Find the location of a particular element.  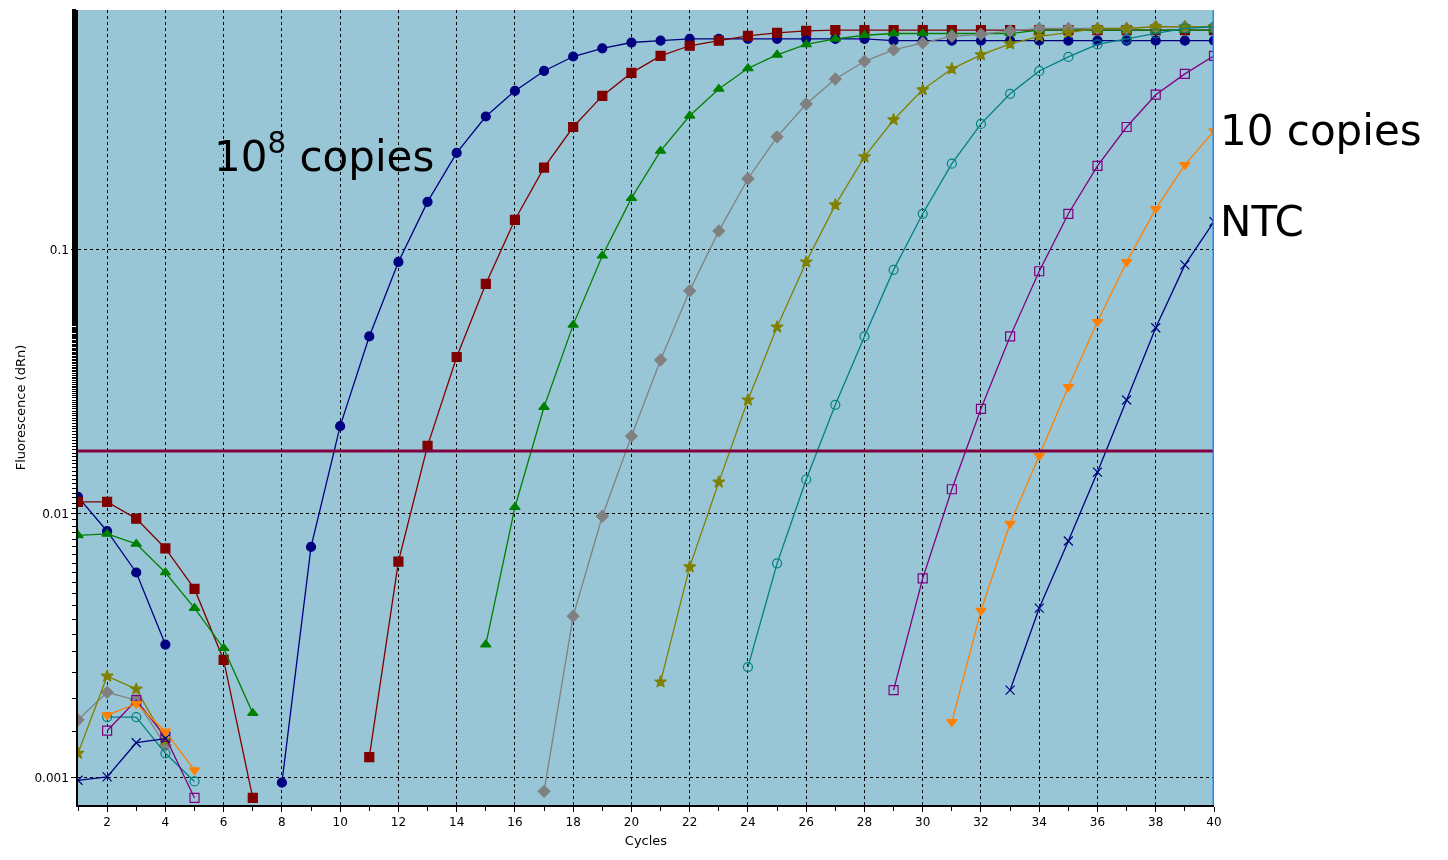

x-tick-label: 18 is located at coordinates (573, 822).